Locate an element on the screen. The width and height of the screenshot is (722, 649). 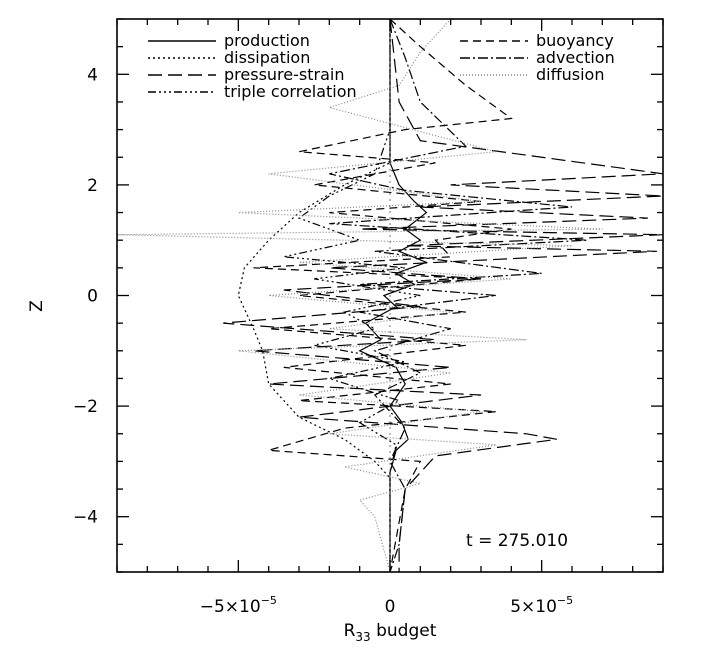
y-tick-label: 0 is located at coordinates (92, 297).